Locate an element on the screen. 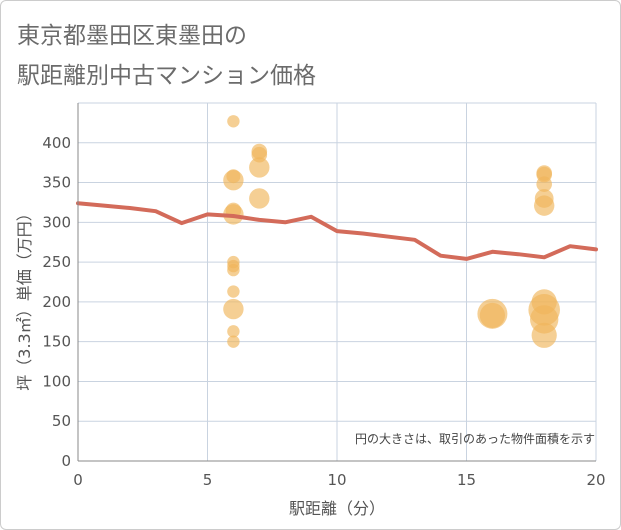 The width and height of the screenshot is (621, 530). y-tick-label: 250 is located at coordinates (56, 262).